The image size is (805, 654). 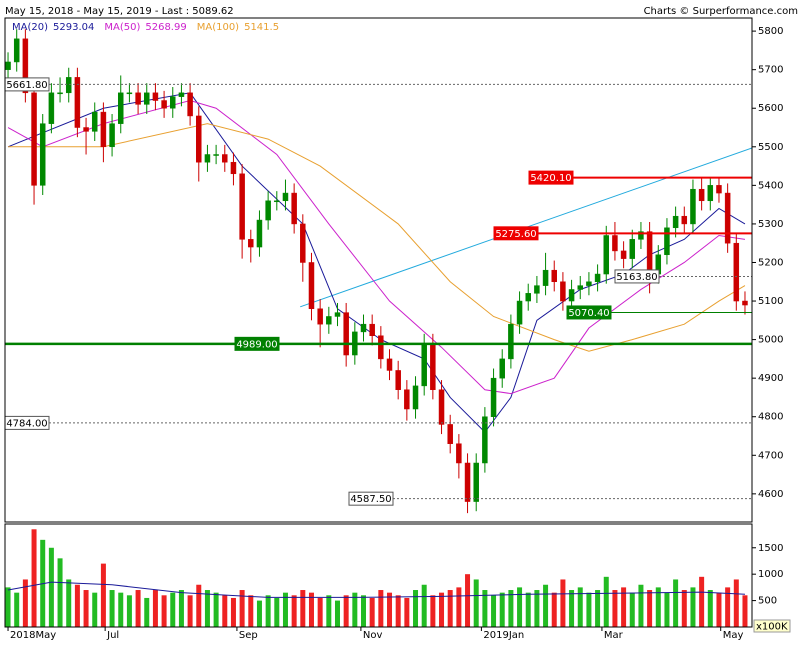 I want to click on x-tick-label: May, so click(x=733, y=635).